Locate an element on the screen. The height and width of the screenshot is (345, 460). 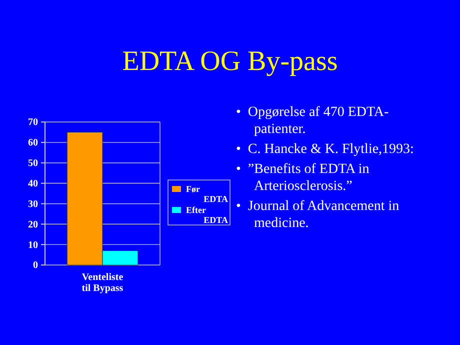
text: • ”Benefits of EDTA in Arteriosclerosis.” is located at coordinates (303, 178).